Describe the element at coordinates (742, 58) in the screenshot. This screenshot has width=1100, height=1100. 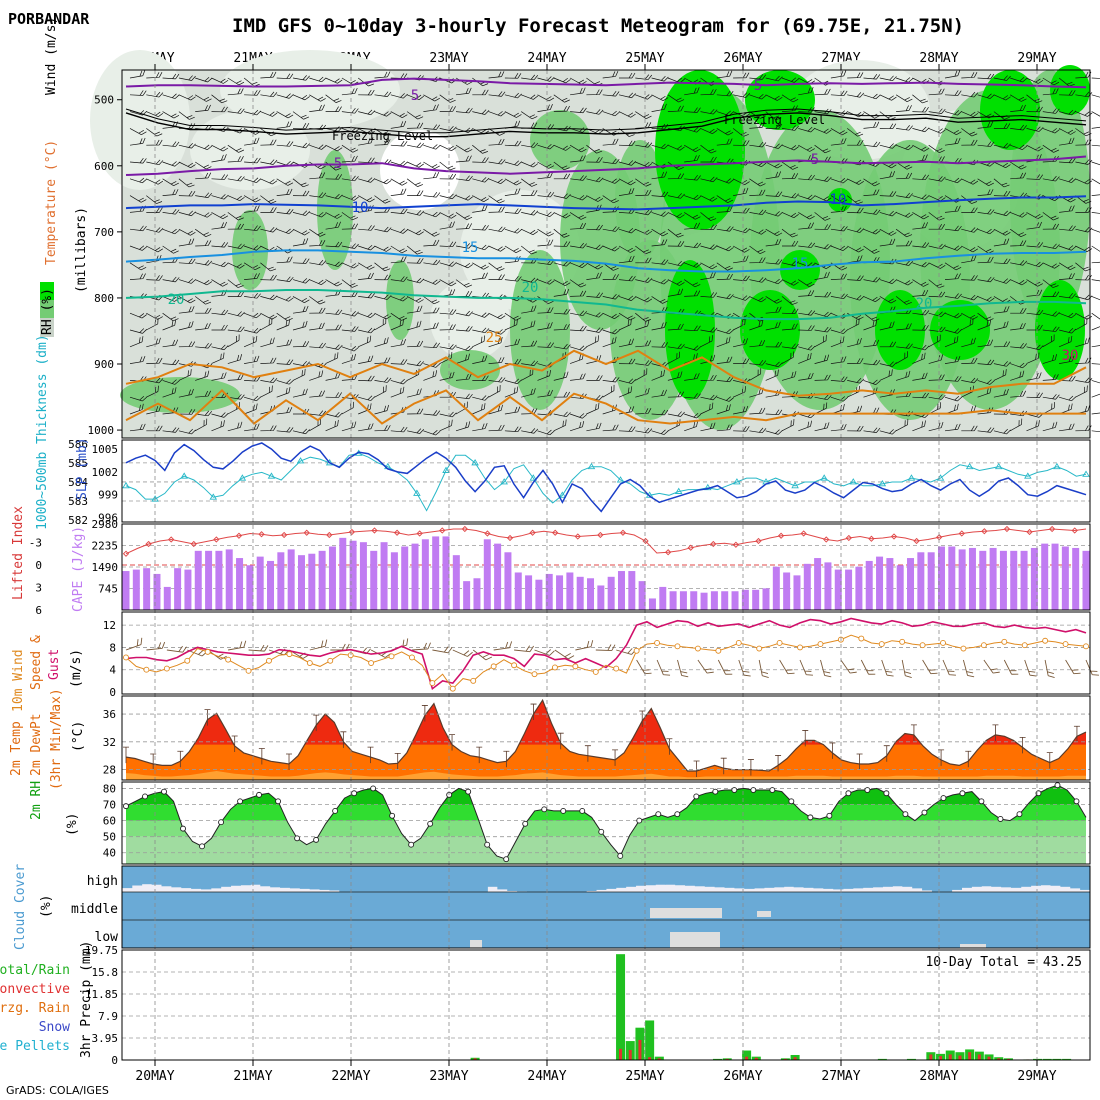
I see `date-label: 26MAY` at that location.